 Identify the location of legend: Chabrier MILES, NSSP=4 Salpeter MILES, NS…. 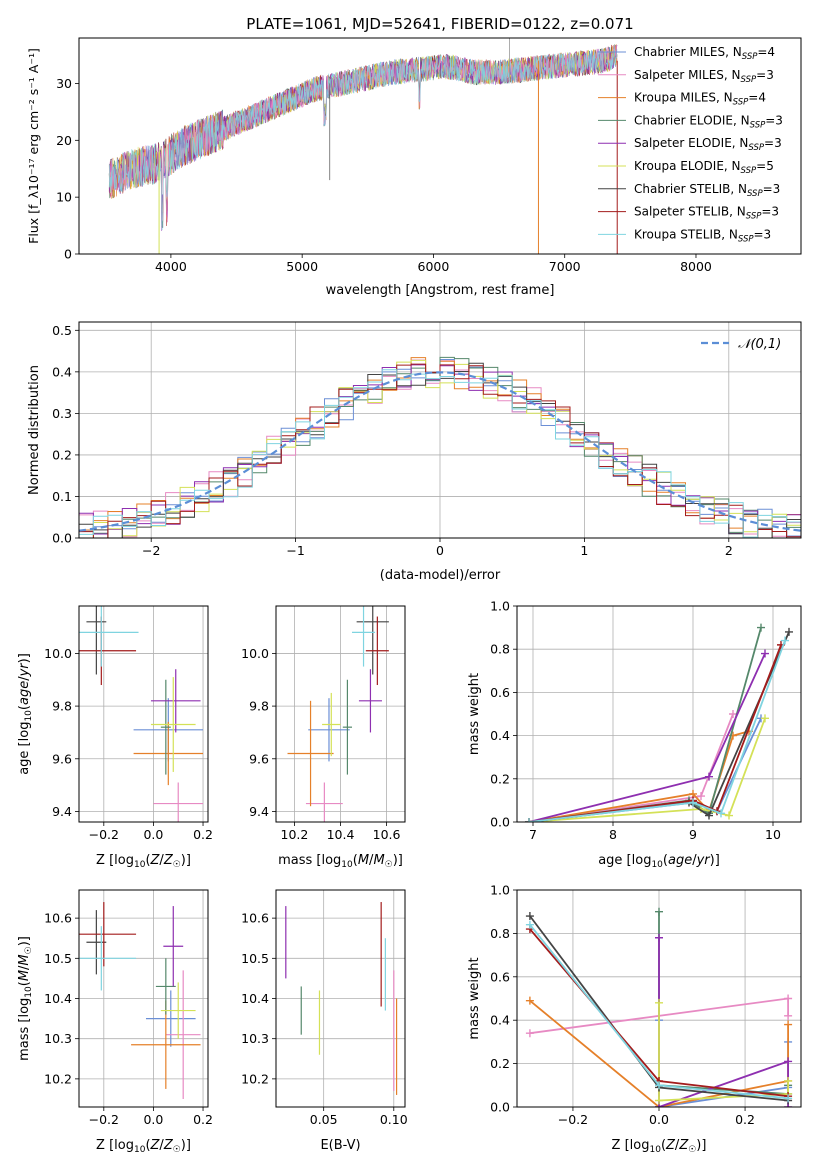
(690, 144).